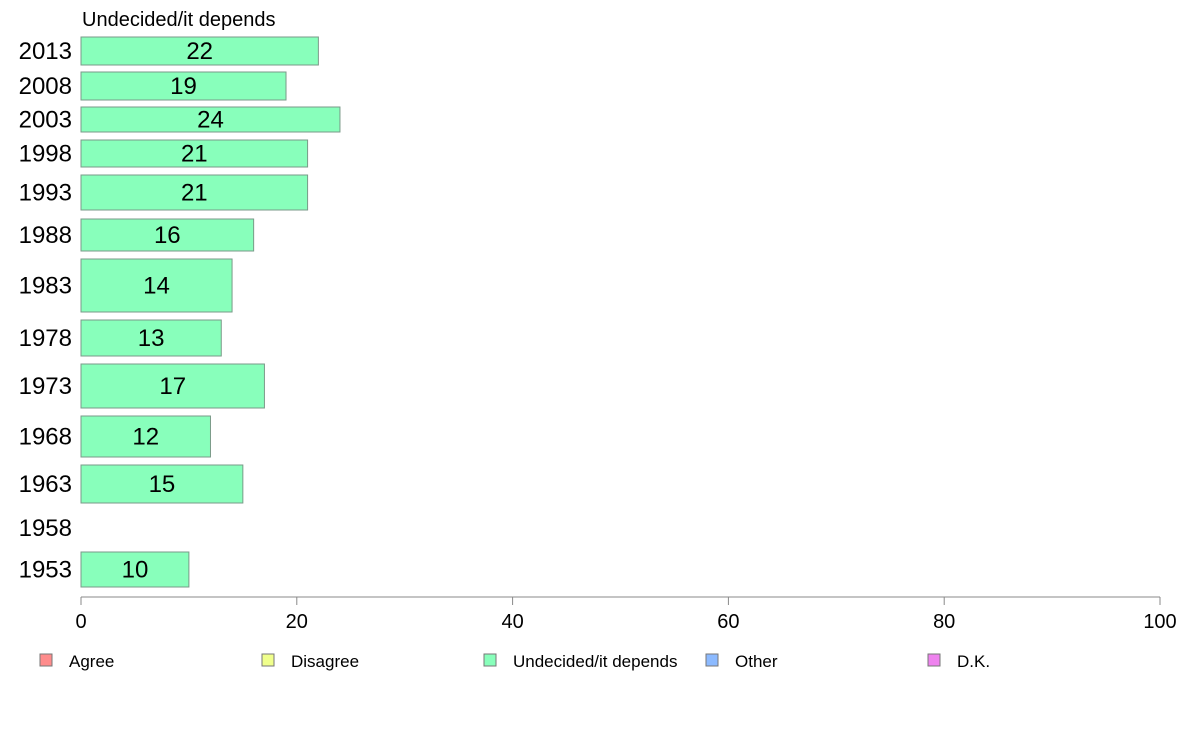 The width and height of the screenshot is (1188, 736). Describe the element at coordinates (512, 622) in the screenshot. I see `x-tick-label: 40` at that location.